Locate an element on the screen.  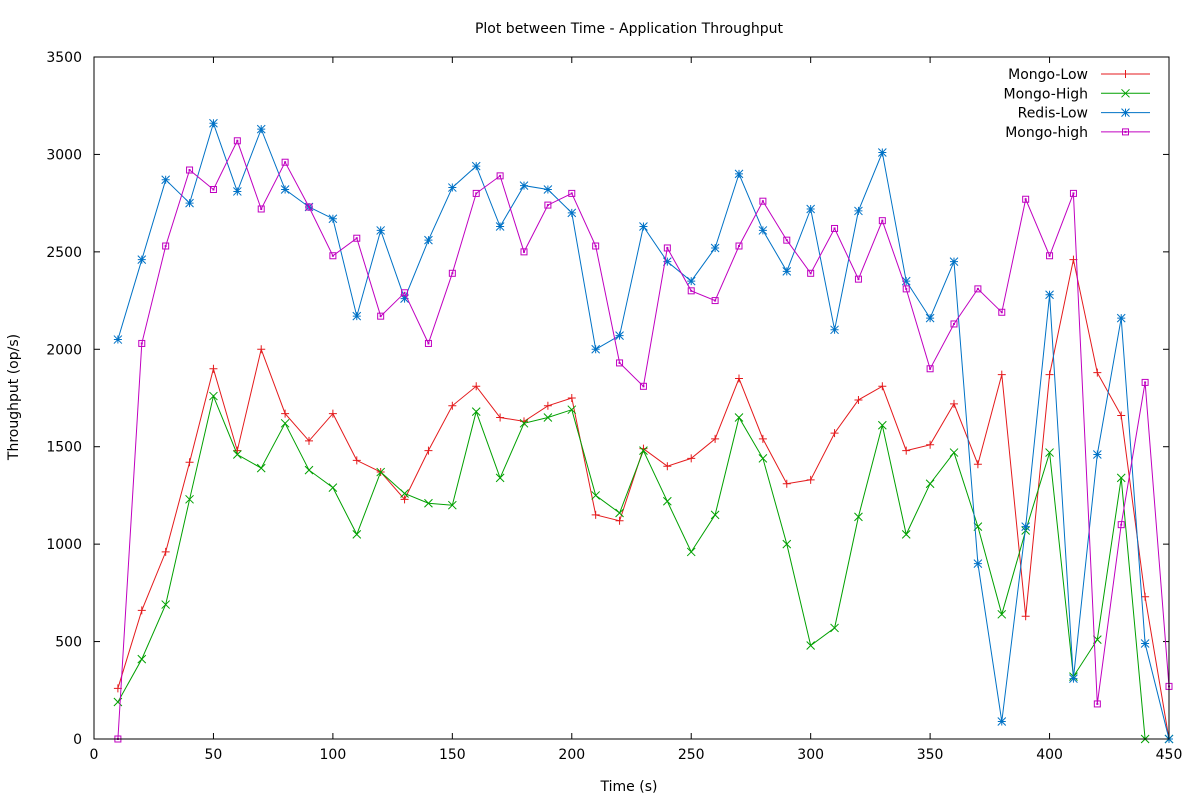
x-tick-label: 150 is located at coordinates (452, 755).